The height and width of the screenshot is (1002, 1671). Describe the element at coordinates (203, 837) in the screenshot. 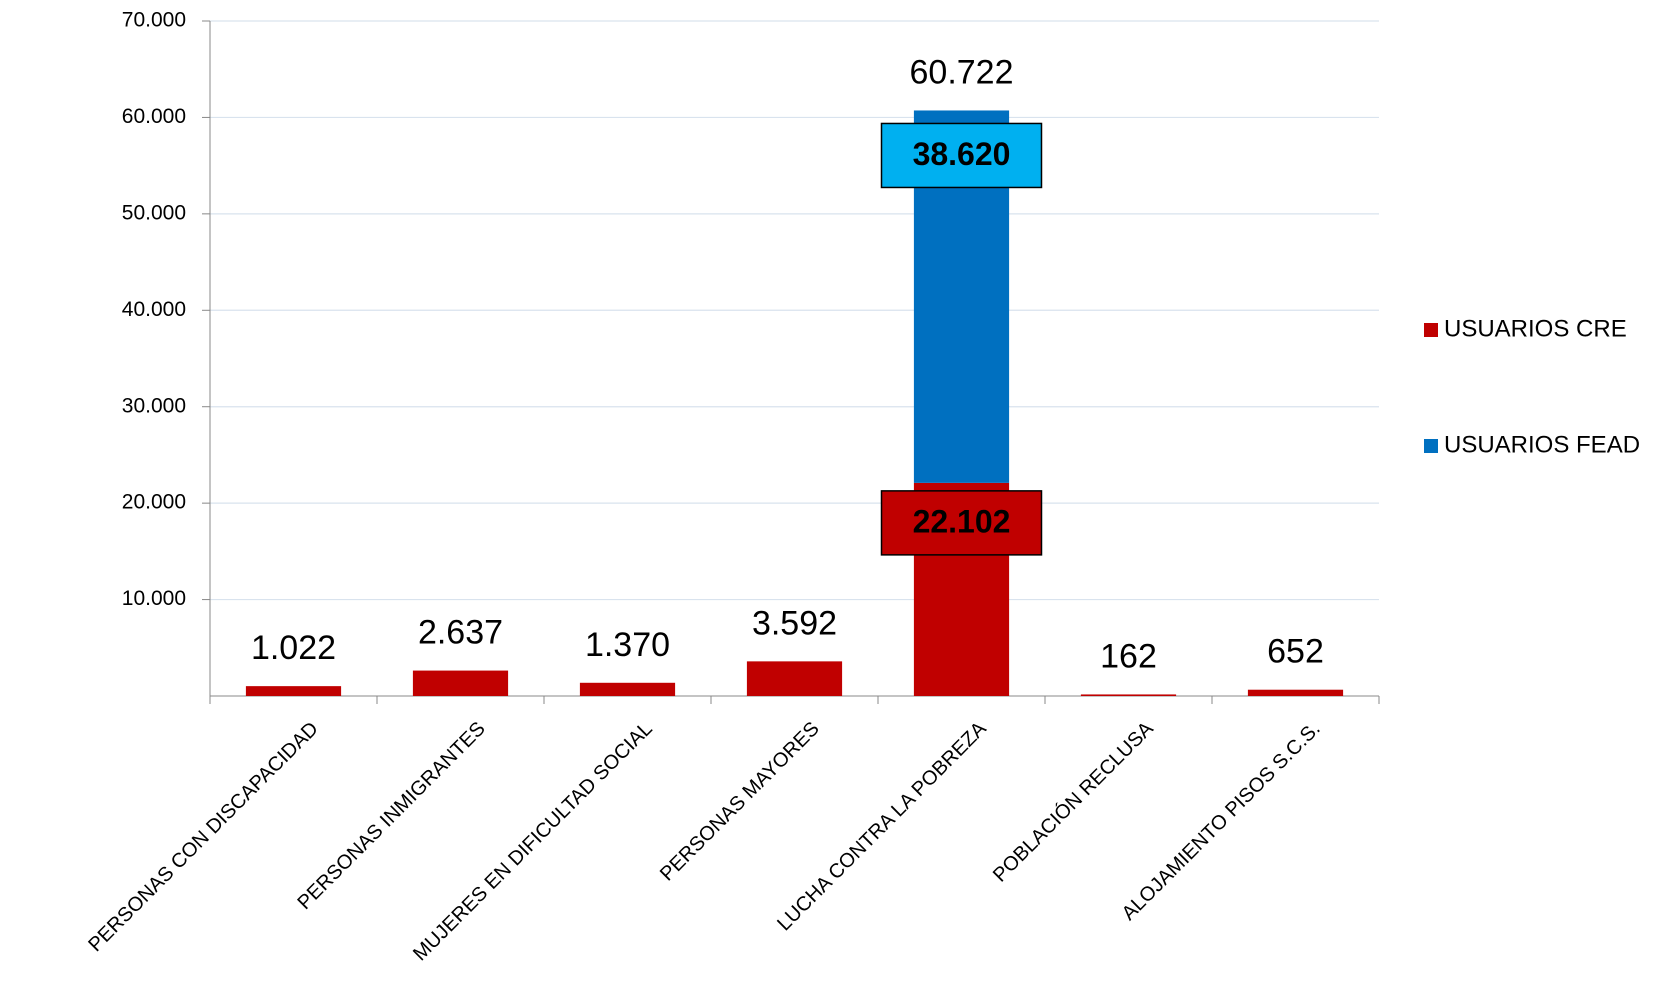

I see `x-tick-label: PERSONAS CON DISCAPACIDAD` at that location.